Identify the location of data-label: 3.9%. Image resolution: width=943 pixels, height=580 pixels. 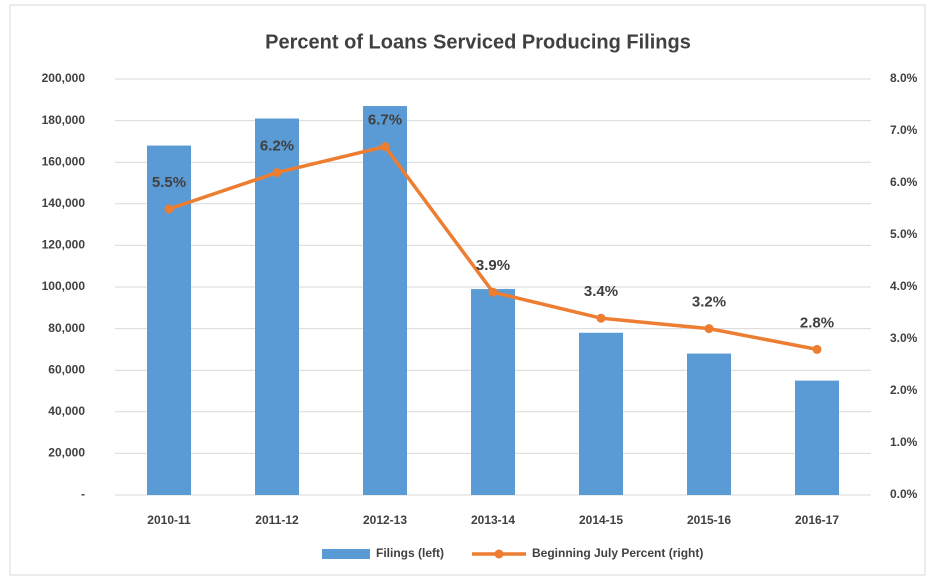
(493, 265).